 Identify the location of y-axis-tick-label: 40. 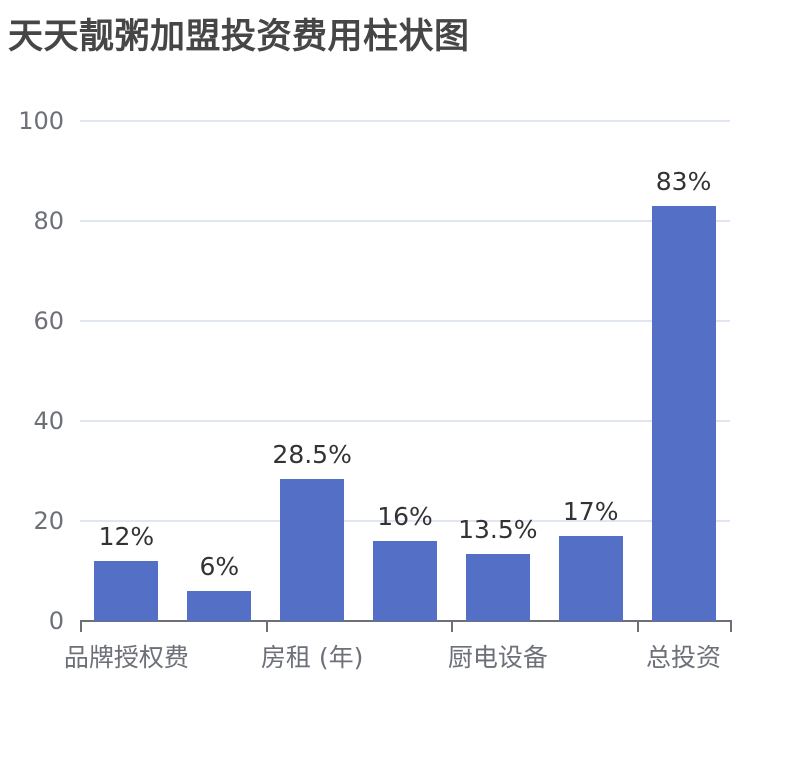
(48, 421).